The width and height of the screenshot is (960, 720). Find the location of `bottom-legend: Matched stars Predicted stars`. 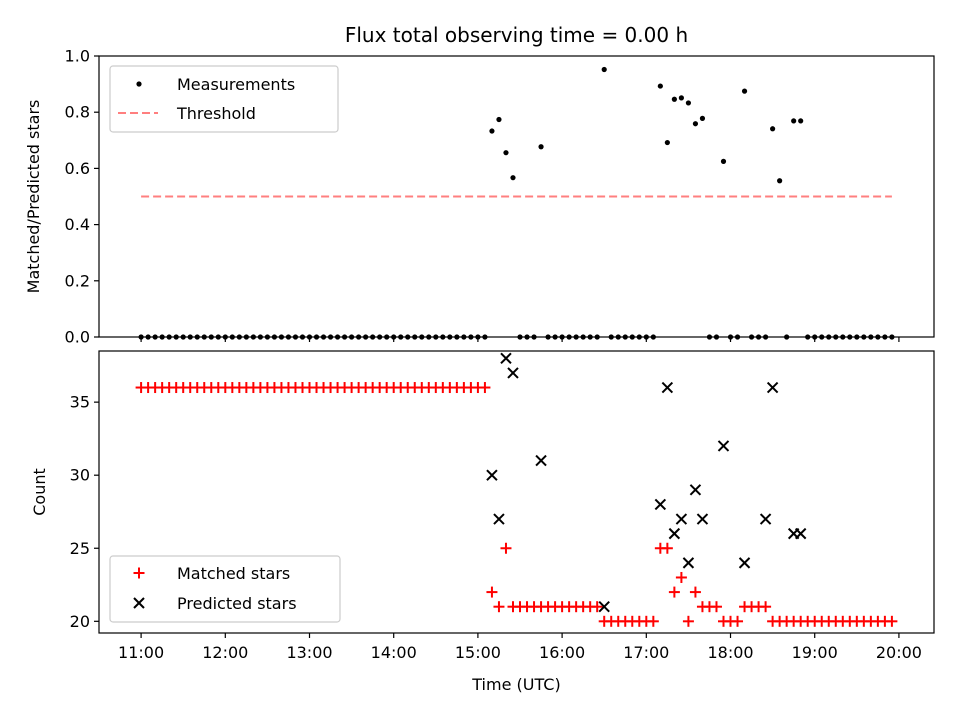

bottom-legend: Matched stars Predicted stars is located at coordinates (225, 589).